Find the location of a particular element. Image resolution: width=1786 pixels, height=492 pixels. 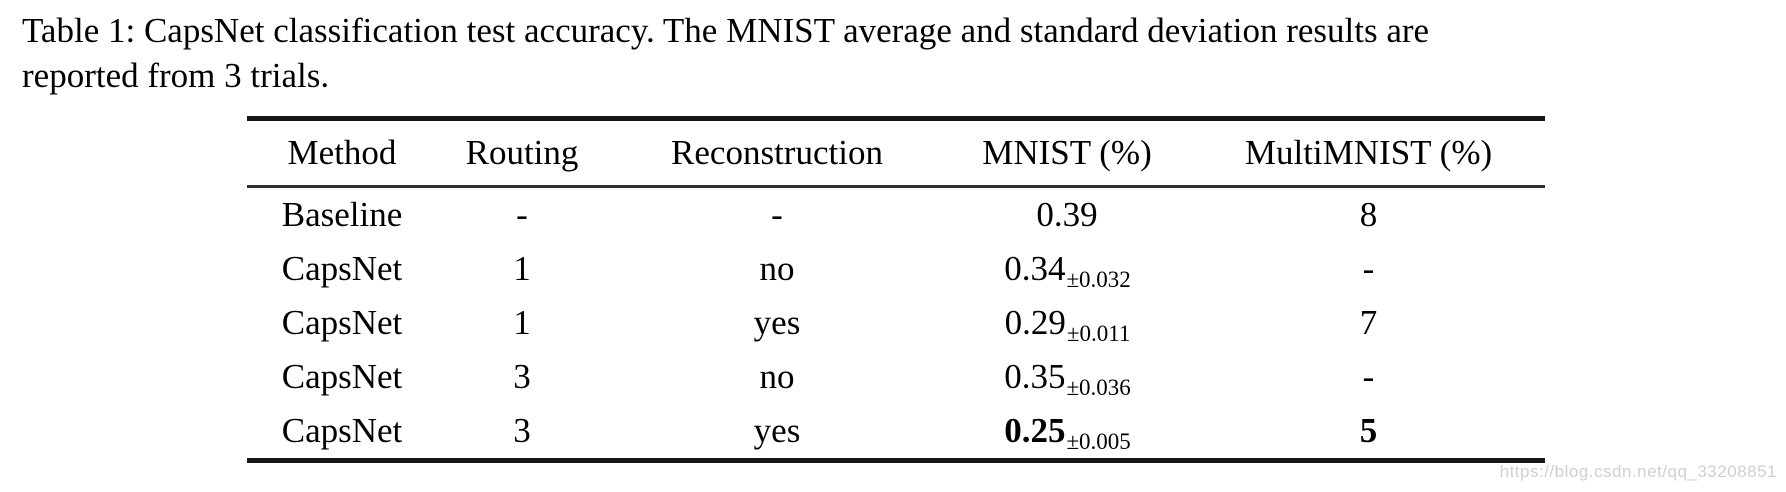

col-header-routing: Routing is located at coordinates (522, 153).